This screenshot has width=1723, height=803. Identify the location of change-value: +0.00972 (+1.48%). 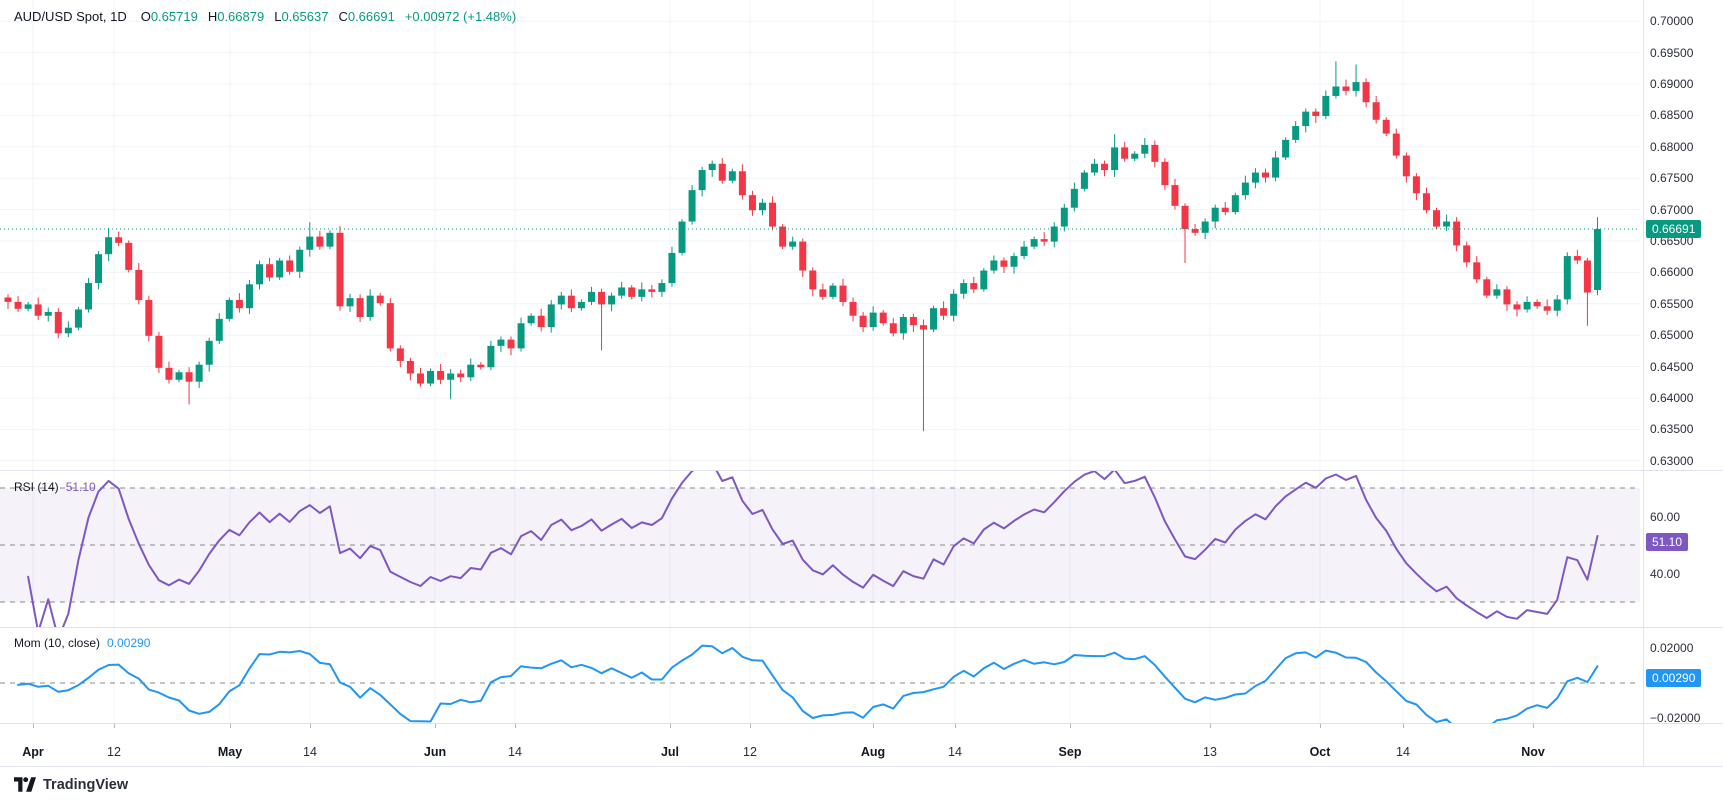
(460, 16).